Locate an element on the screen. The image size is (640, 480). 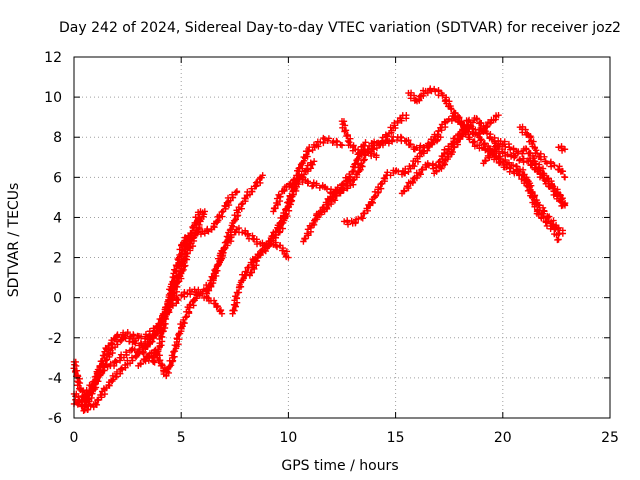
y-tick-label: 0 is located at coordinates (57, 299).